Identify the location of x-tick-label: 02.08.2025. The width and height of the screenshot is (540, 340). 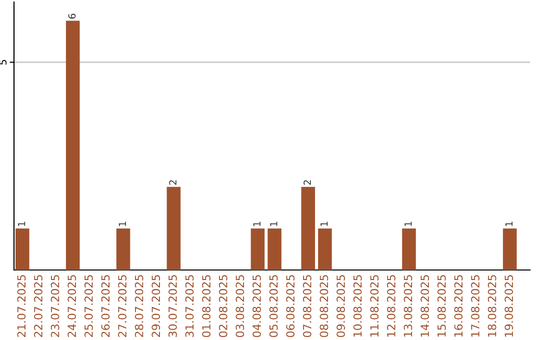
(223, 306).